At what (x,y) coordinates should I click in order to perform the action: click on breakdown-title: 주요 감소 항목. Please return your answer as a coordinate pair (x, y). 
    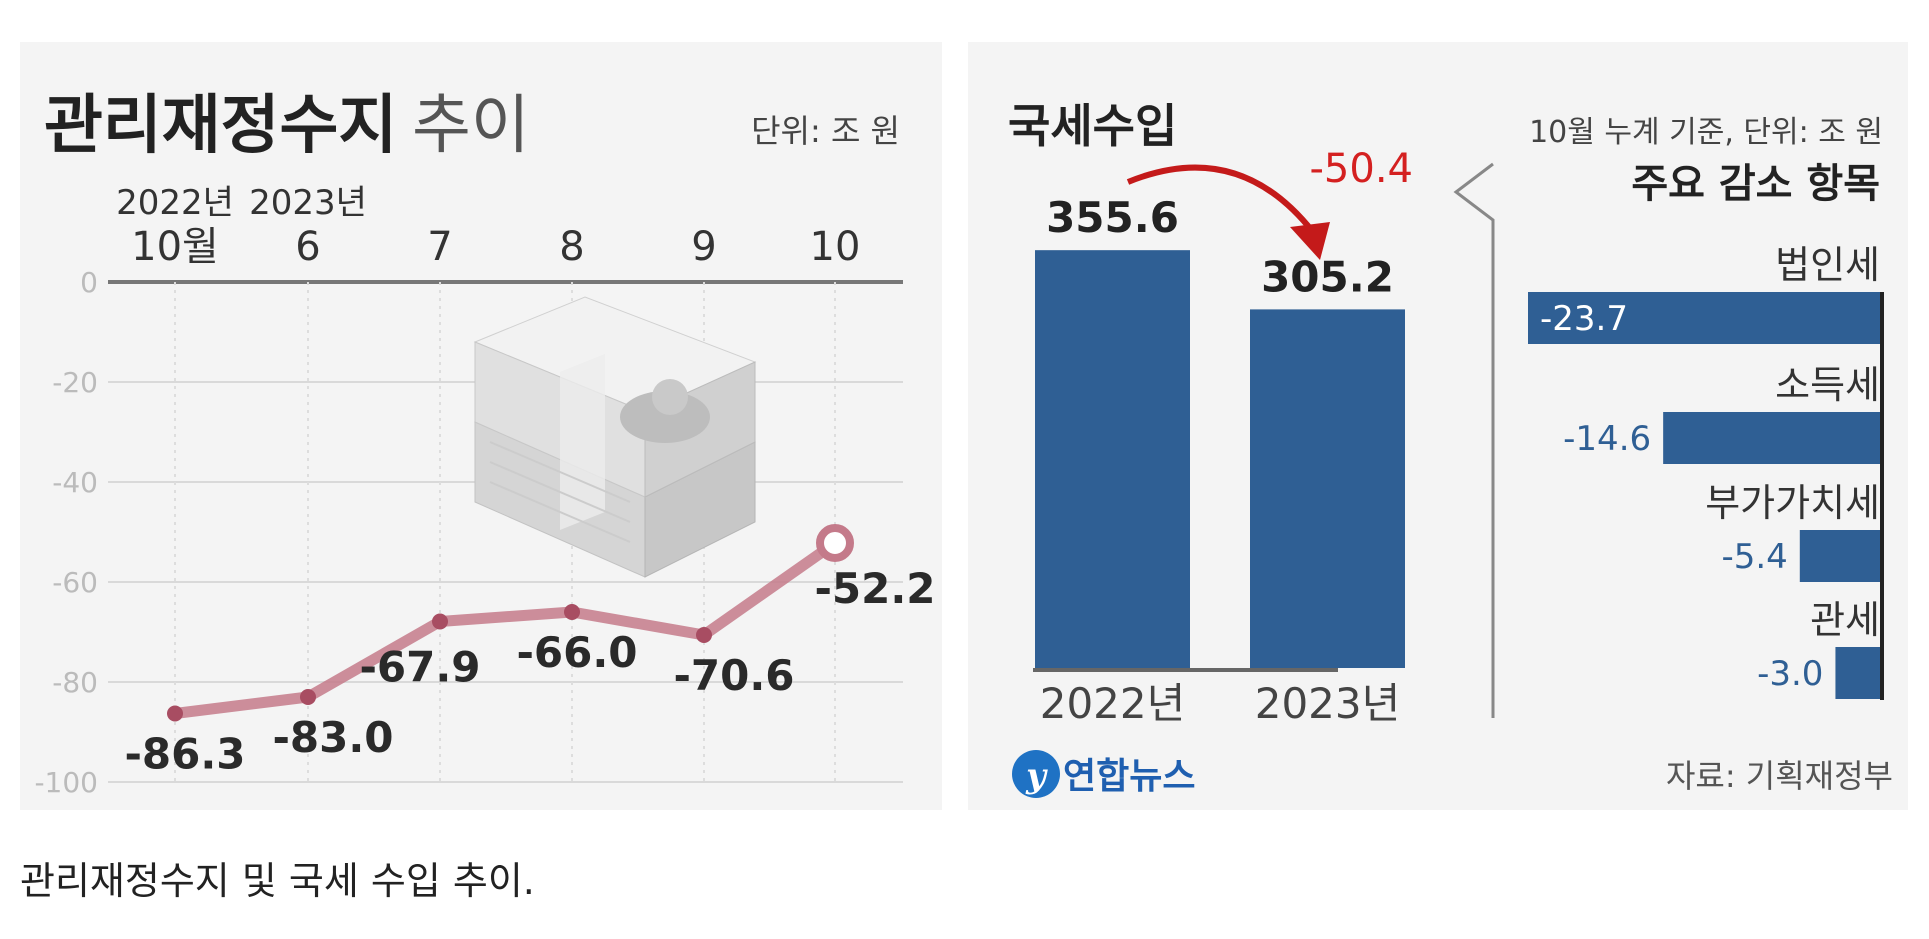
    Looking at the image, I should click on (1755, 184).